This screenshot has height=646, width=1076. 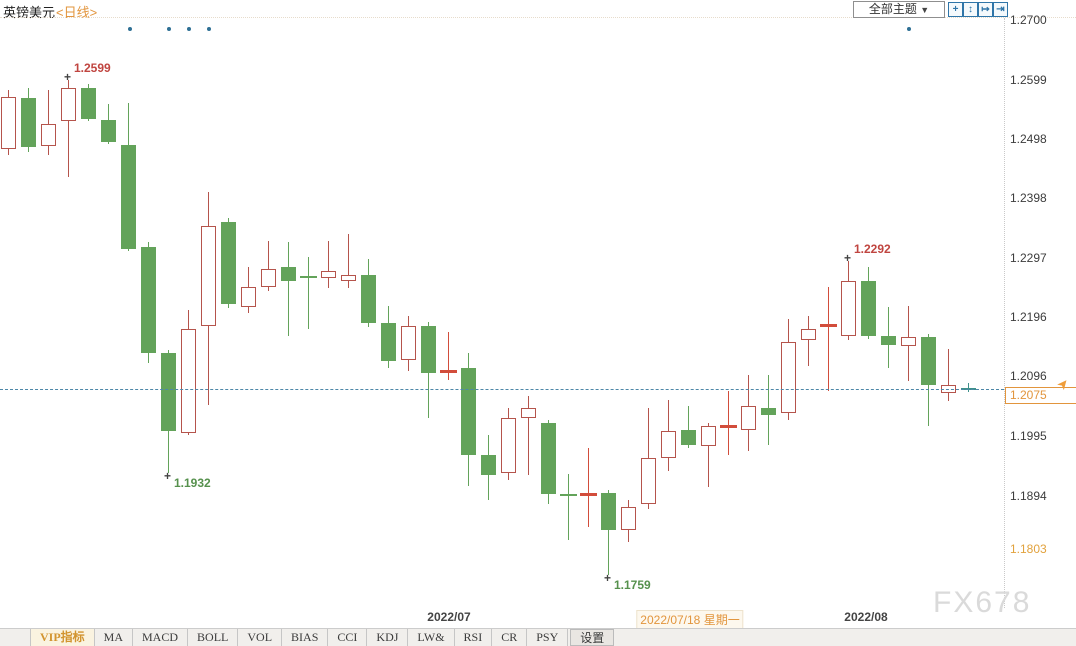 I want to click on price-label: 1.2096, so click(x=1028, y=376).